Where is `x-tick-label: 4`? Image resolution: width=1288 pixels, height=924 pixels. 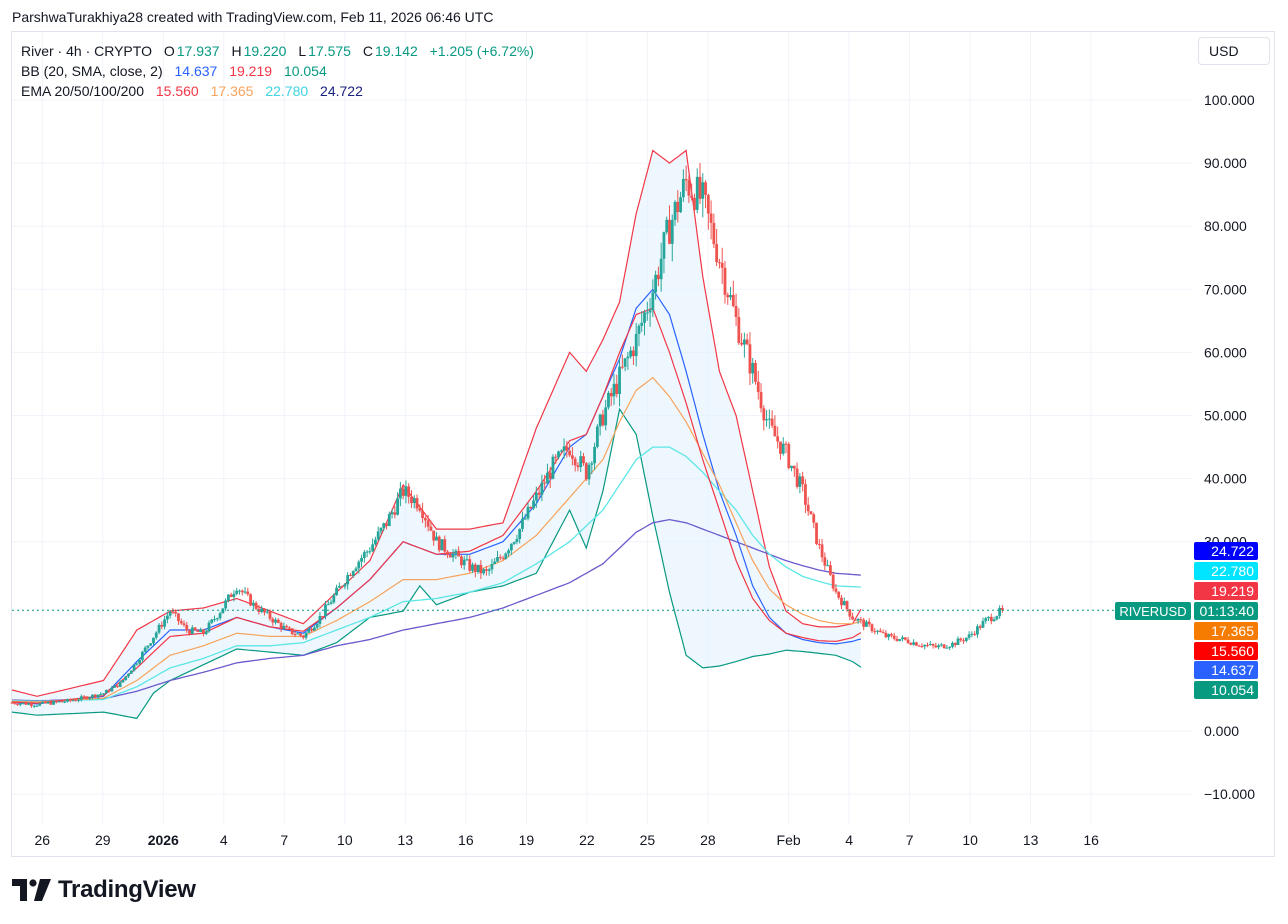 x-tick-label: 4 is located at coordinates (849, 840).